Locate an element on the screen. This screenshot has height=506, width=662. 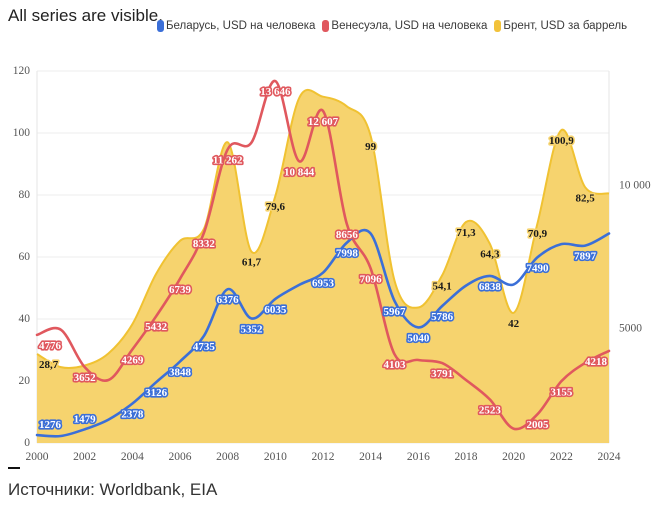
data-label-belarus: 1479 is located at coordinates (85, 419).